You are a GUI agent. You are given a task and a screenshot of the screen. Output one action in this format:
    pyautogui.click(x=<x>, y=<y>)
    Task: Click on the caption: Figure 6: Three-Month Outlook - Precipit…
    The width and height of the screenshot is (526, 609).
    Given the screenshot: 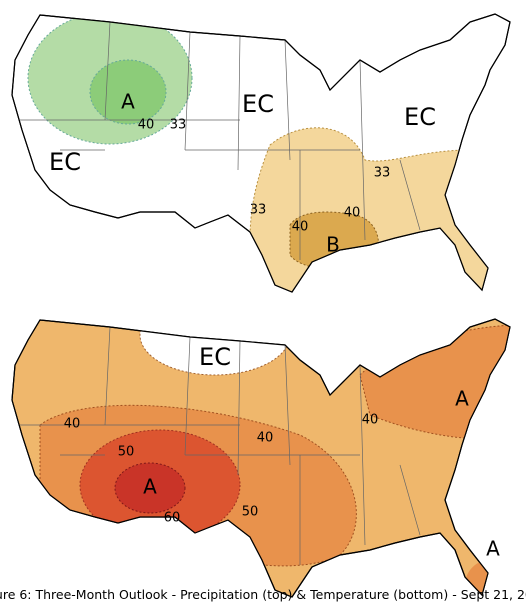 What is the action you would take?
    pyautogui.click(x=263, y=594)
    